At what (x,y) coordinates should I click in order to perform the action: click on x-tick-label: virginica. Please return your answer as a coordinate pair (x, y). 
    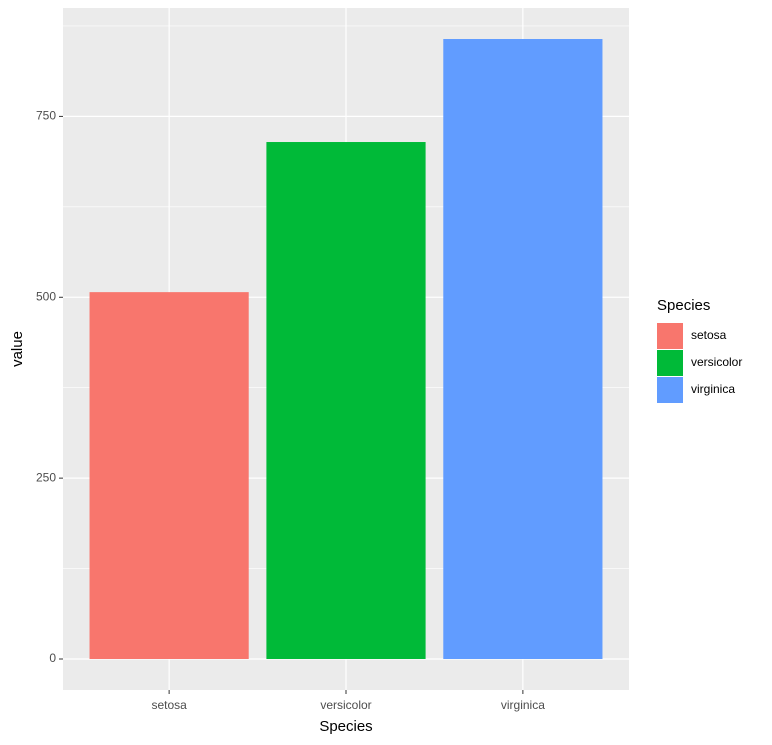
    Looking at the image, I should click on (523, 705).